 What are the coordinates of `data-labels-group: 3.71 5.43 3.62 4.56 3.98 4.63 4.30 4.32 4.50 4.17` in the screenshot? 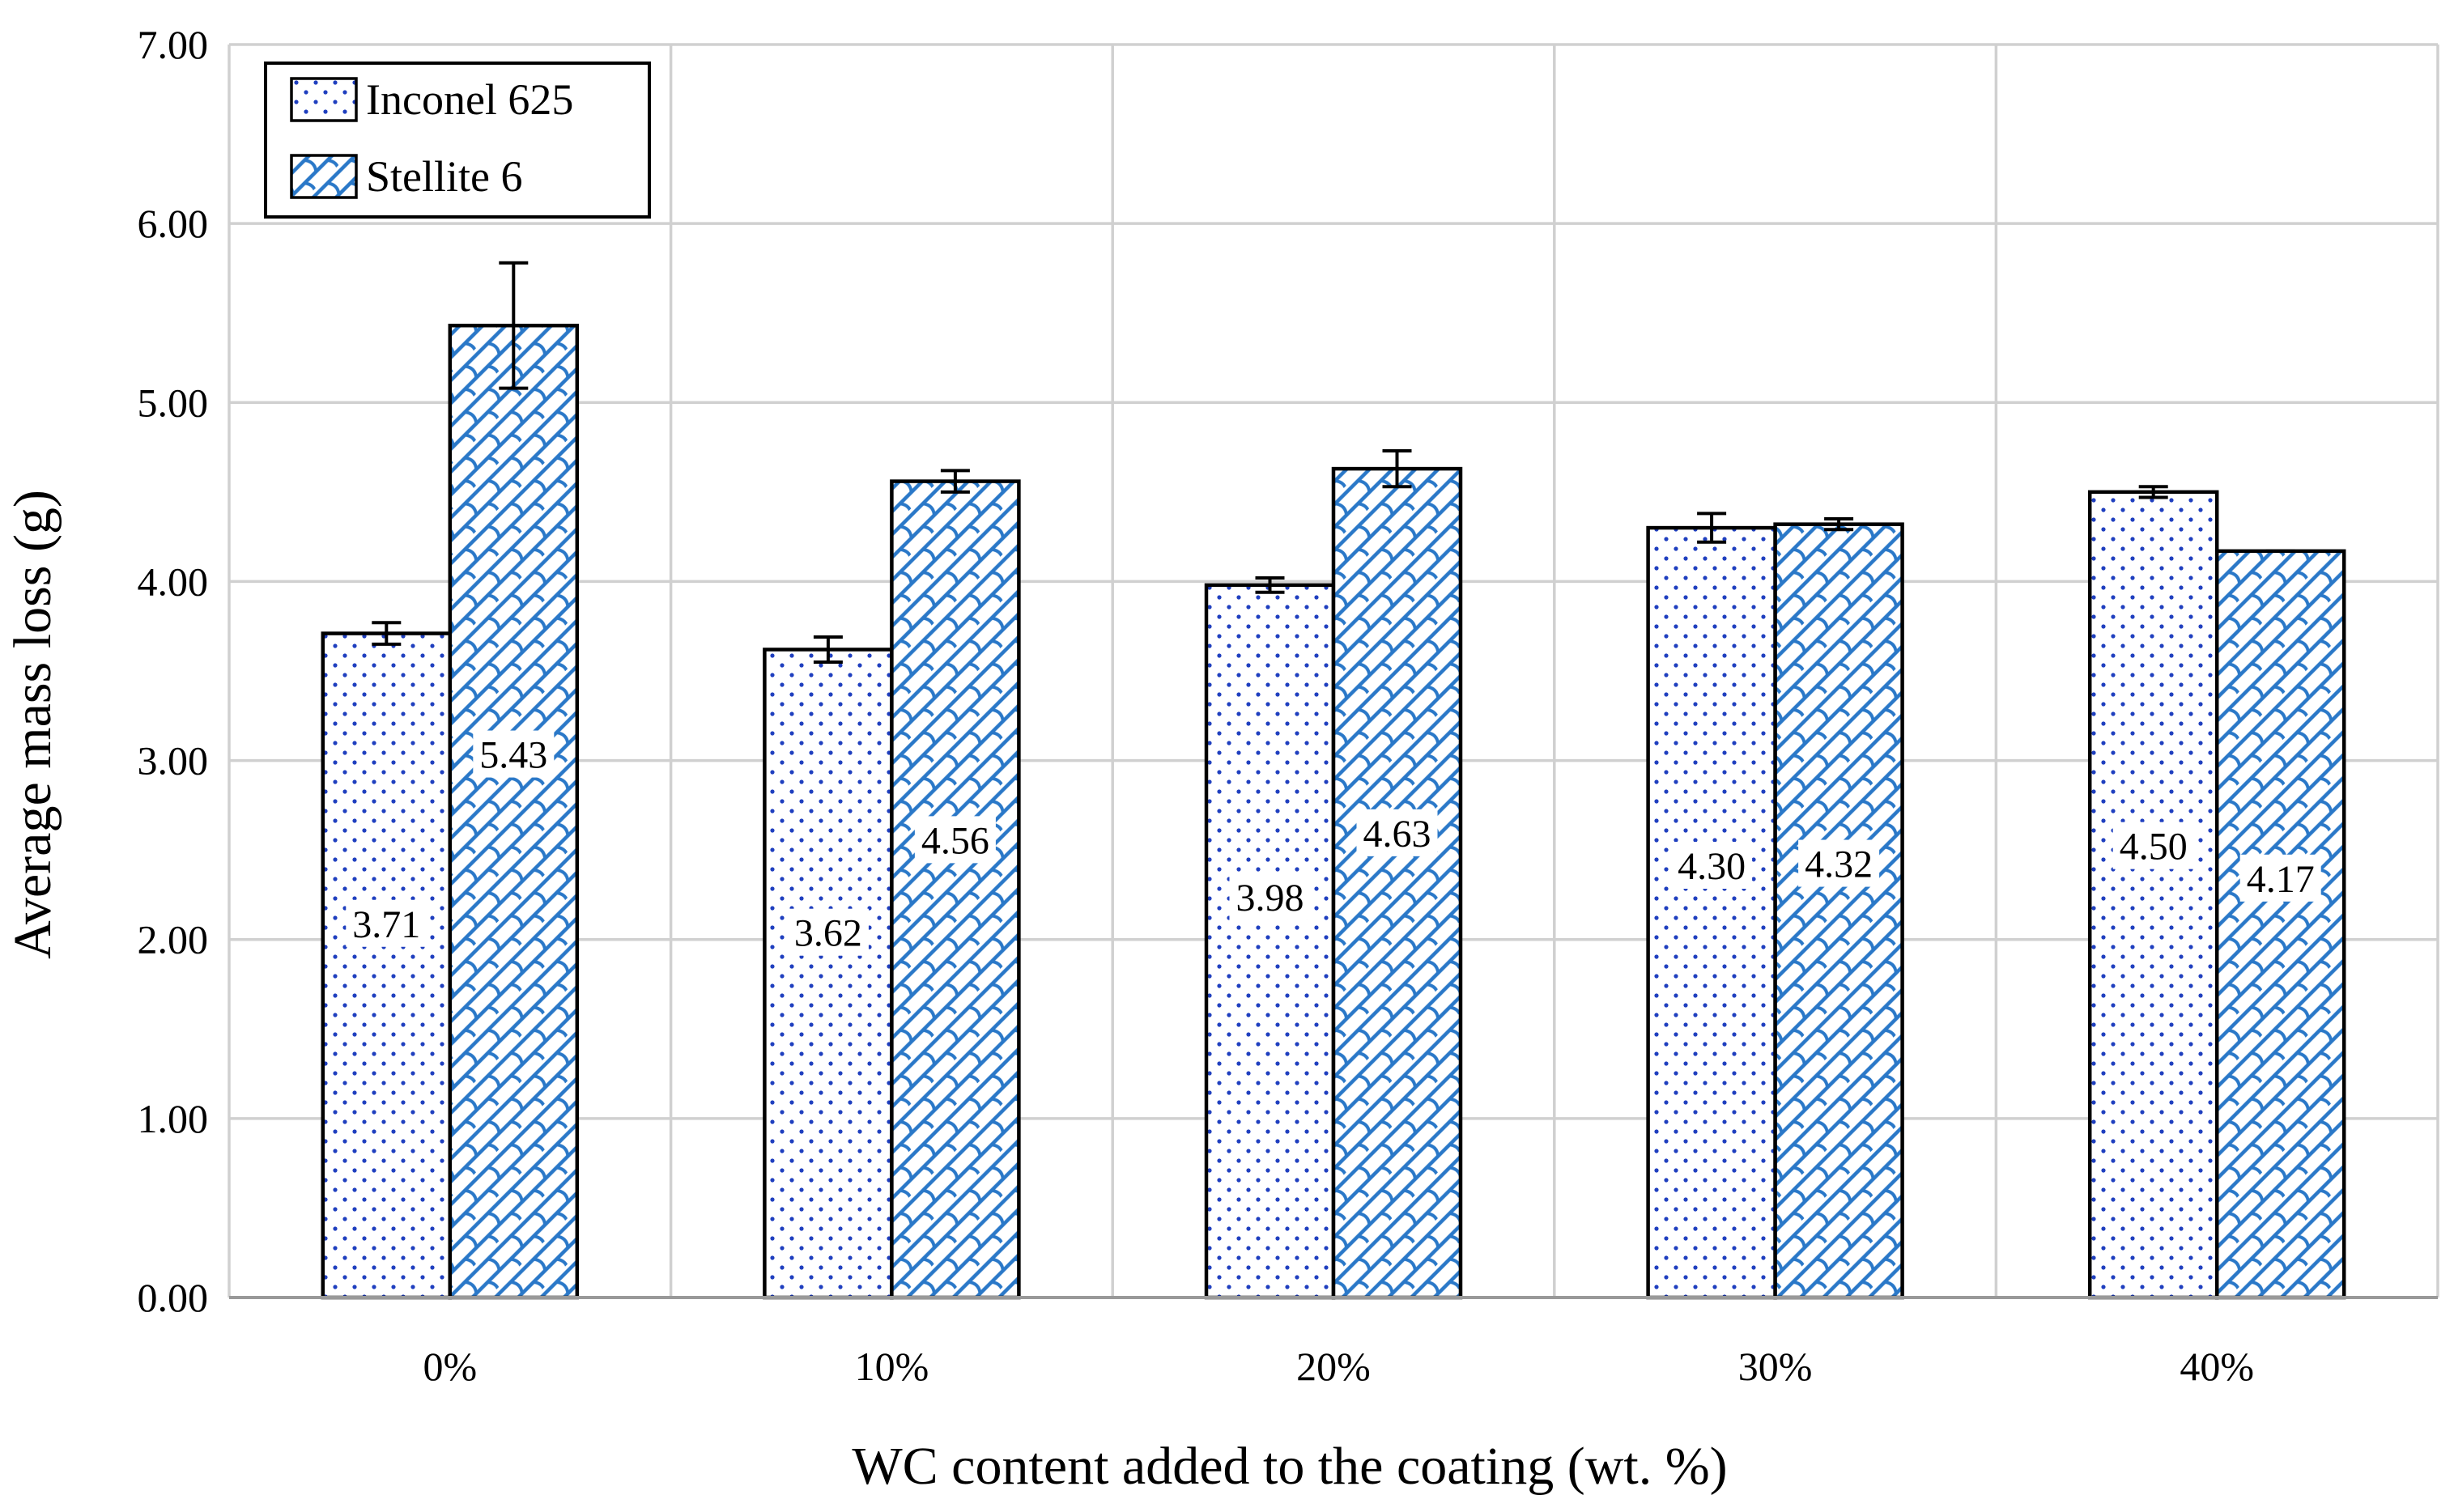 It's located at (1333, 843).